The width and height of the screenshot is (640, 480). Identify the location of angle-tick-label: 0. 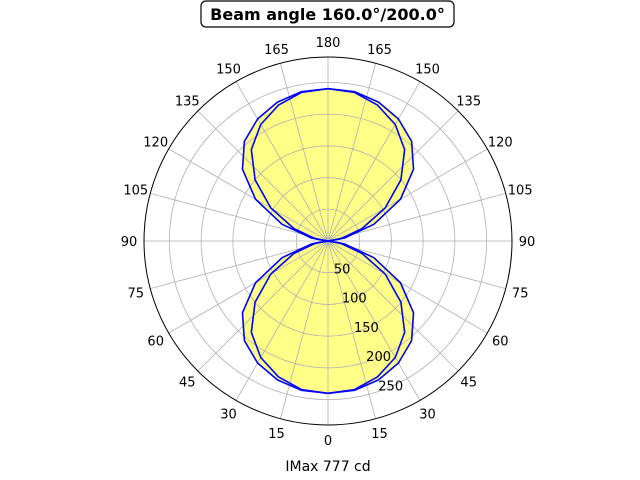
(328, 441).